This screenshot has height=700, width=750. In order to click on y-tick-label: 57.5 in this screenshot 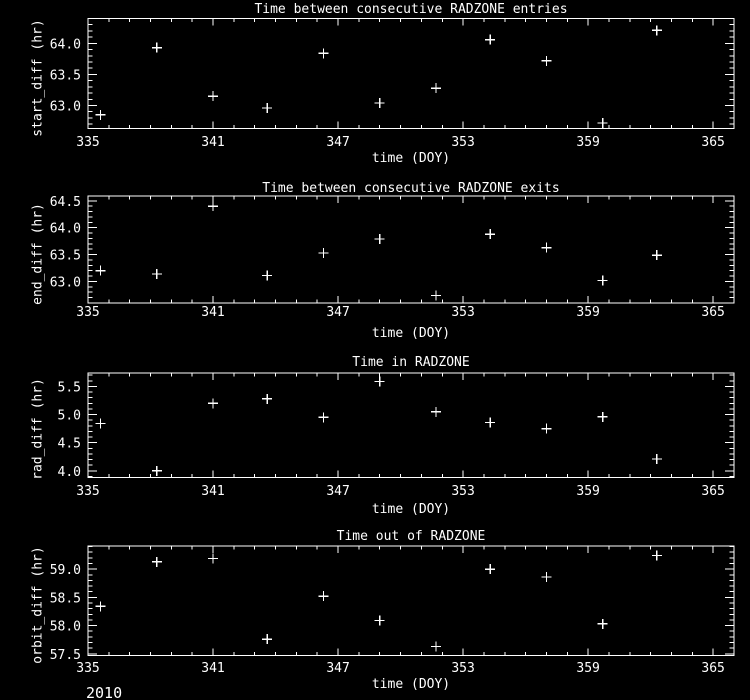, I will do `click(65, 655)`.